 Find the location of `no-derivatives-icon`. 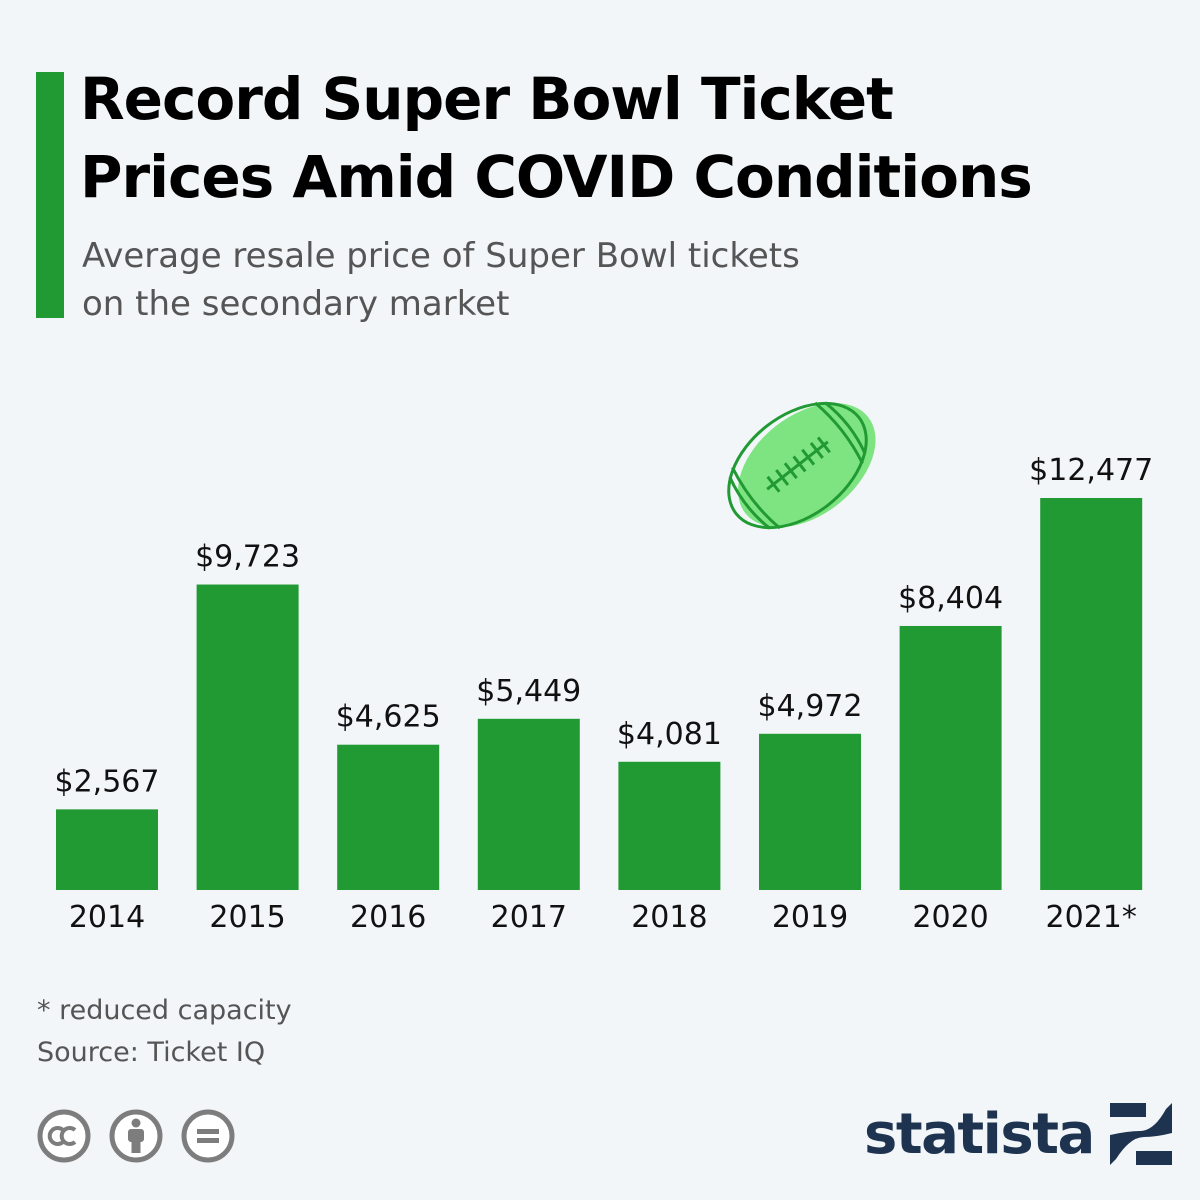

no-derivatives-icon is located at coordinates (208, 1136).